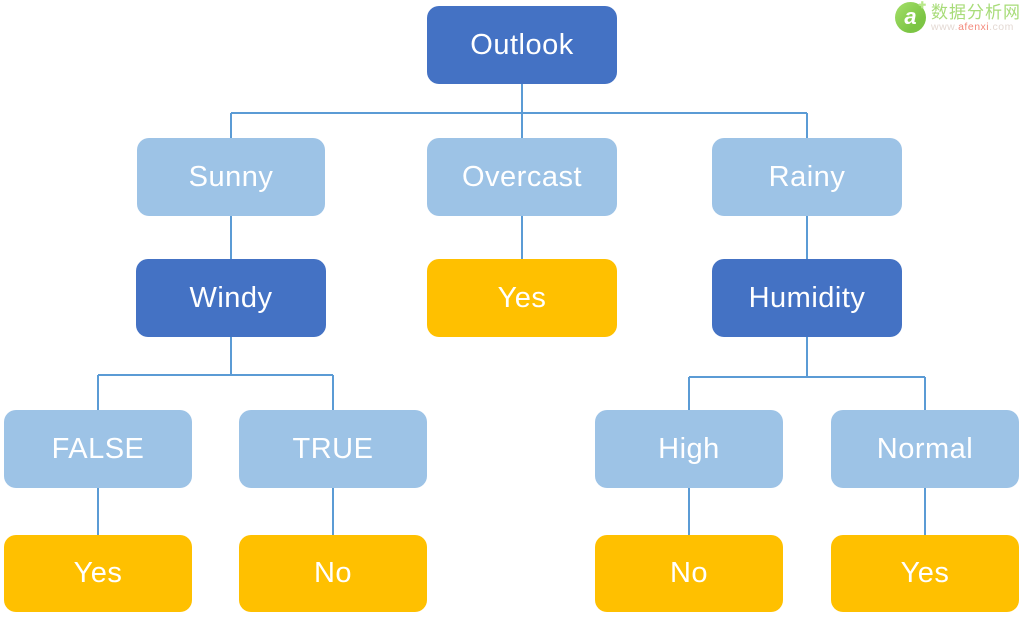  I want to click on url-prefix: www., so click(945, 26).